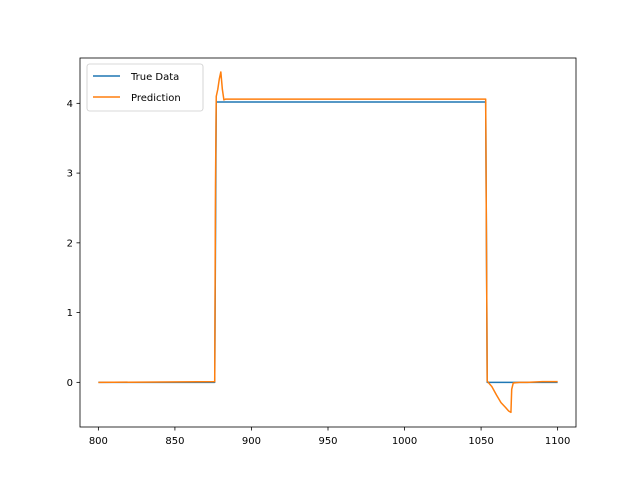  What do you see at coordinates (70, 313) in the screenshot?
I see `y-tick-label-1: 1` at bounding box center [70, 313].